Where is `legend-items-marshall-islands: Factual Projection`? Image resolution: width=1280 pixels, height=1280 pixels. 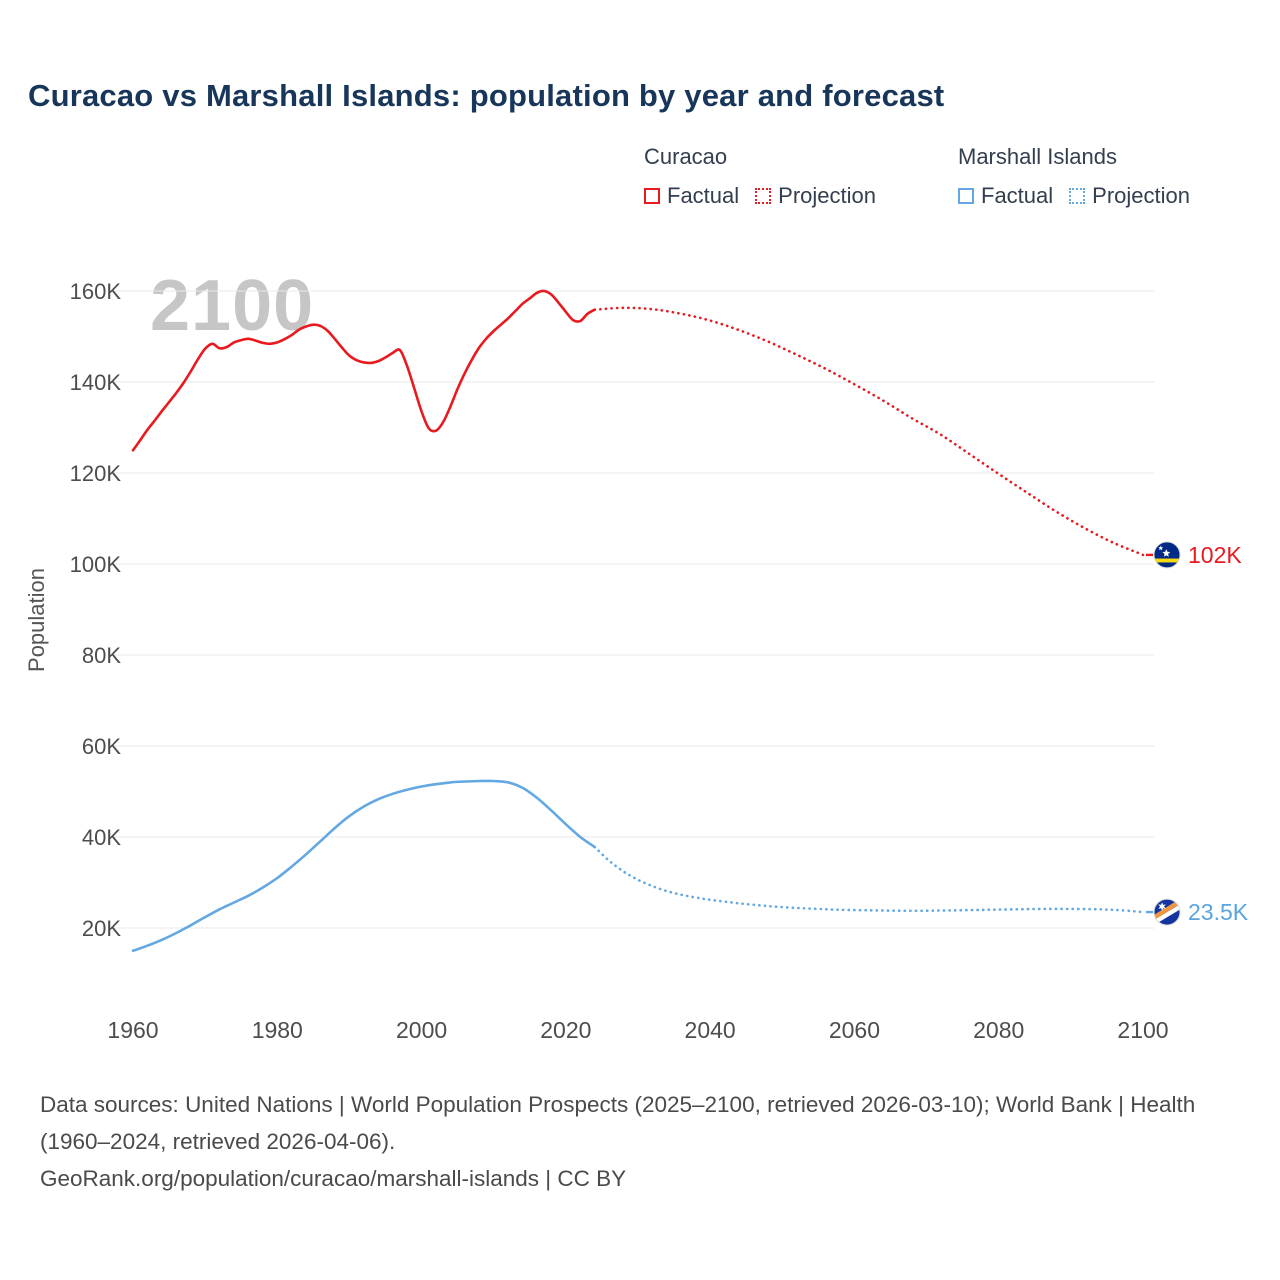 legend-items-marshall-islands: Factual Projection is located at coordinates (1074, 196).